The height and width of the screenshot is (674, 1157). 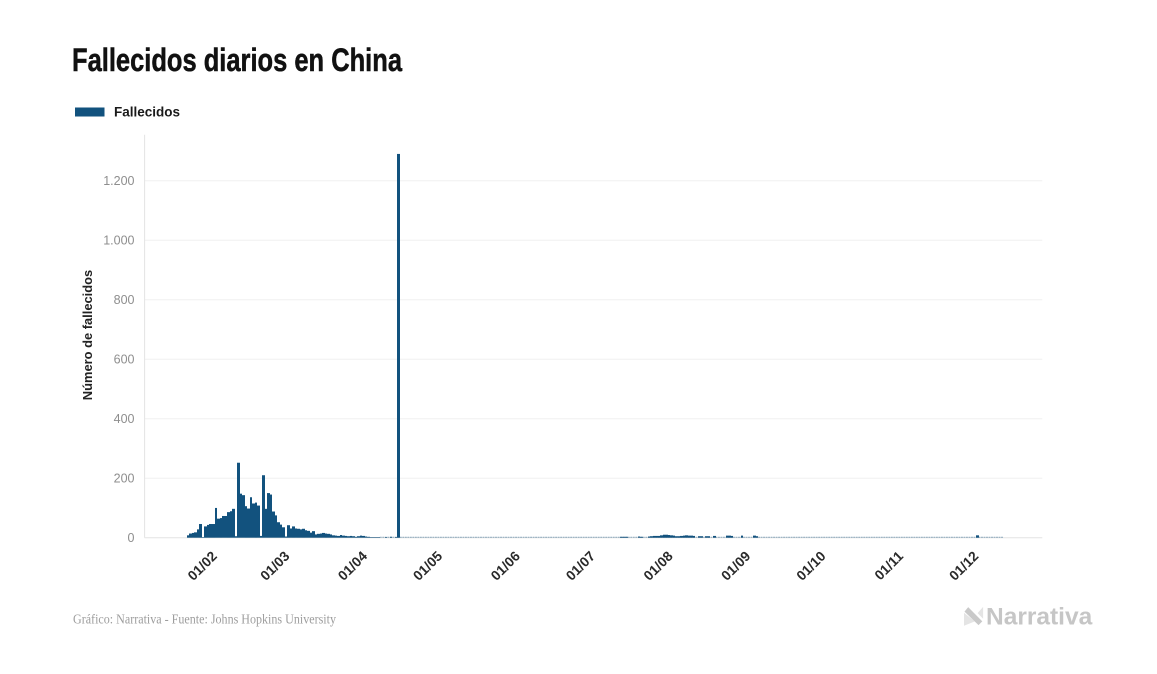 What do you see at coordinates (124, 360) in the screenshot?
I see `svg-text: 600` at bounding box center [124, 360].